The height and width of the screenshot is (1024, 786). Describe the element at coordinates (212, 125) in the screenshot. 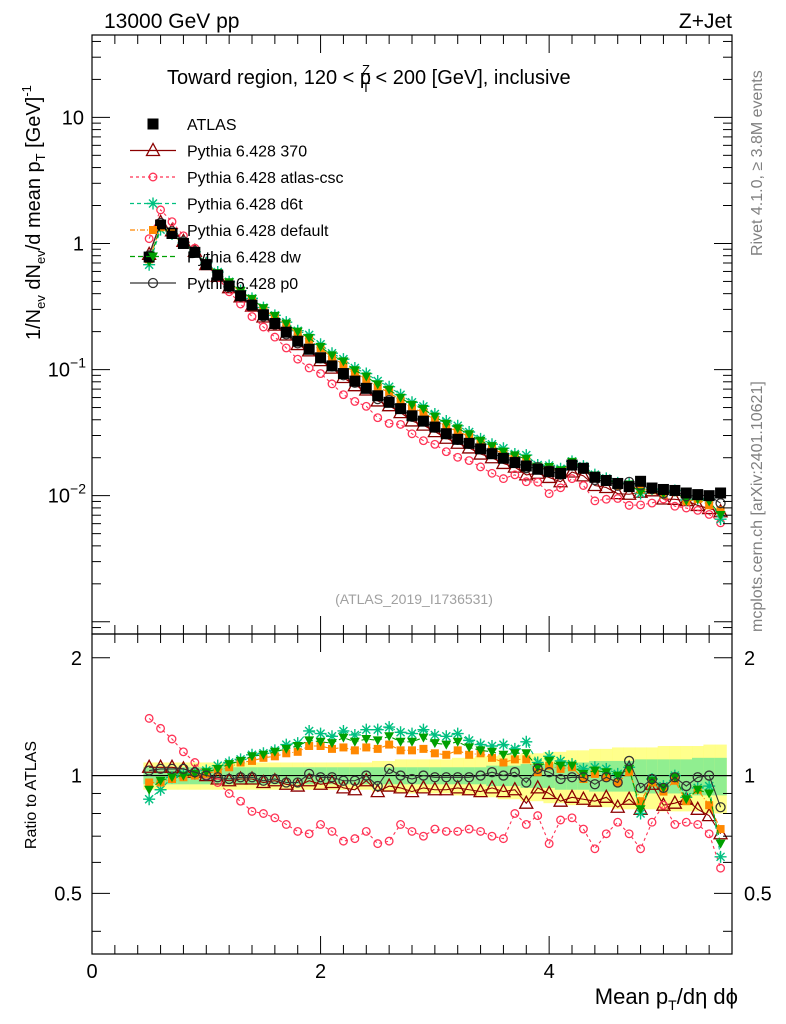

I see `legend-atlas-label: ATLAS` at that location.